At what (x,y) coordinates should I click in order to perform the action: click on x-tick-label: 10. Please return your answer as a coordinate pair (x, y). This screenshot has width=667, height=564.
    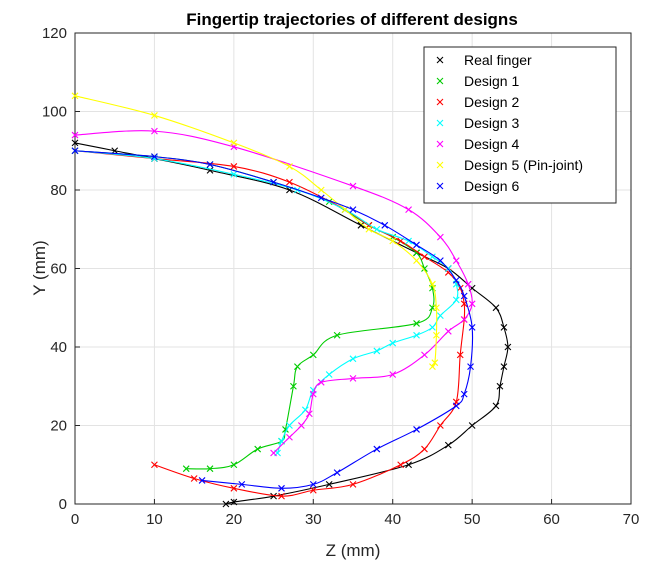
    Looking at the image, I should click on (154, 519).